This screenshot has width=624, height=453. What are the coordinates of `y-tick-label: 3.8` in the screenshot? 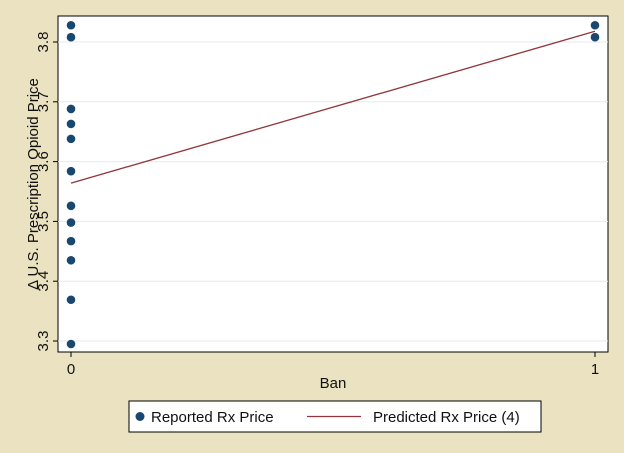 It's located at (43, 42).